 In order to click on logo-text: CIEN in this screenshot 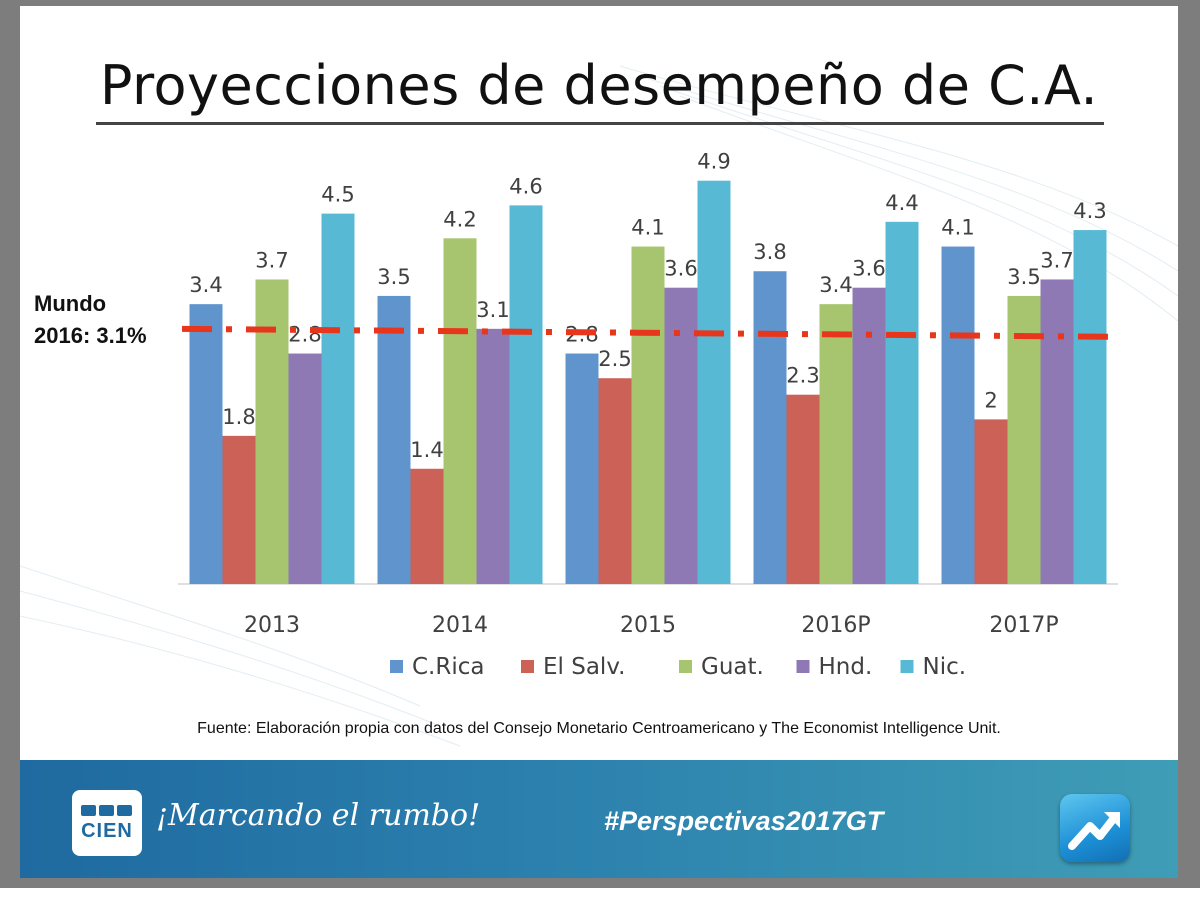, I will do `click(107, 831)`.